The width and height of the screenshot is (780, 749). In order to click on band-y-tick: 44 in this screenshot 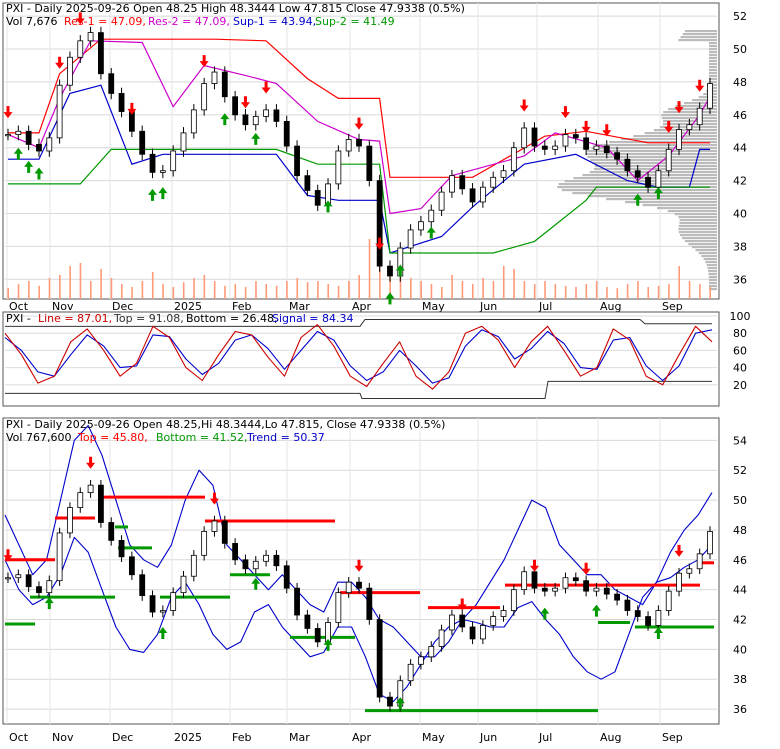, I will do `click(740, 590)`.